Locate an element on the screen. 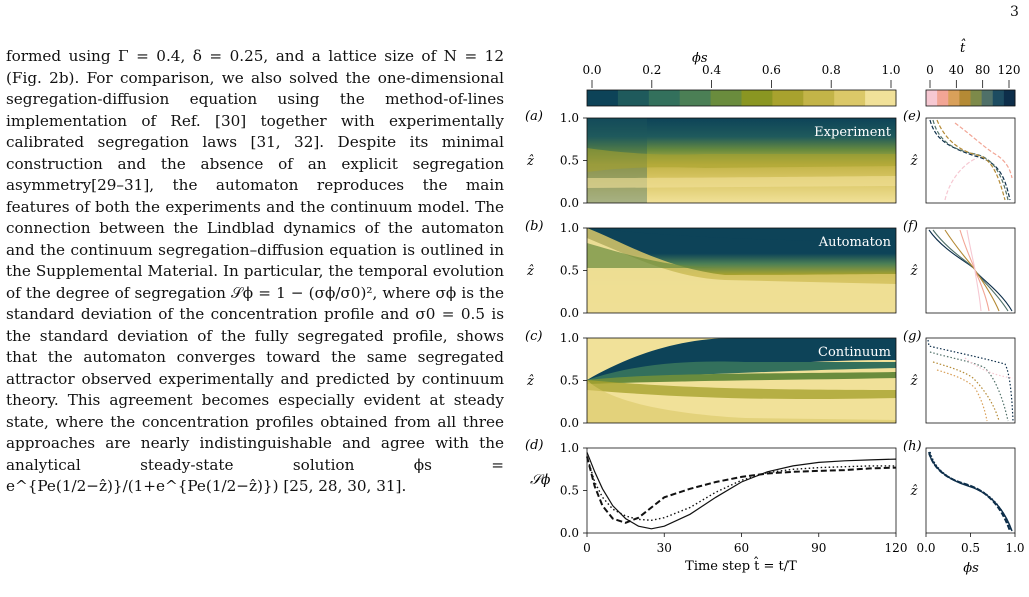 This screenshot has height=597, width=1029. colorbar-phi-swatches is located at coordinates (742, 98).